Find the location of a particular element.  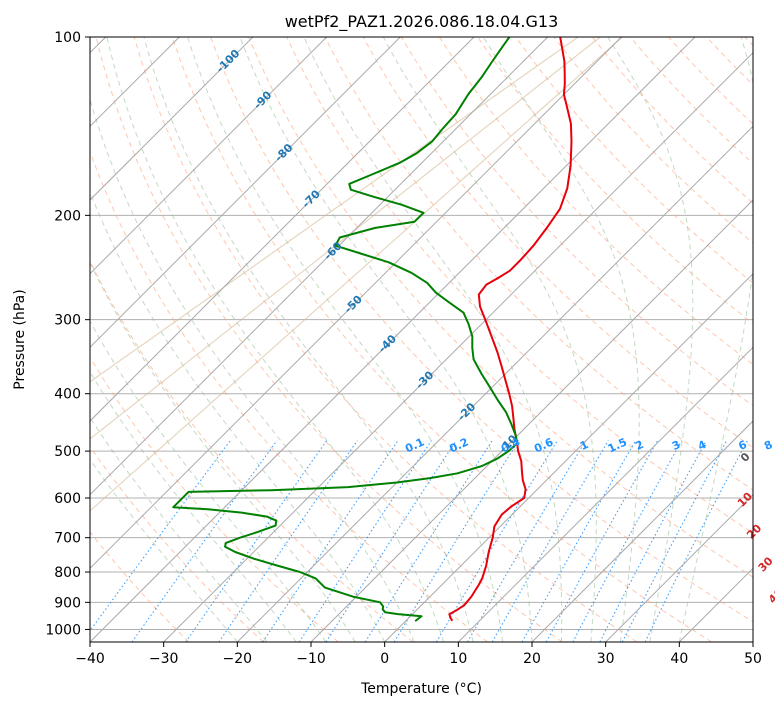

dry-adiabat-label: 20 is located at coordinates (754, 531).